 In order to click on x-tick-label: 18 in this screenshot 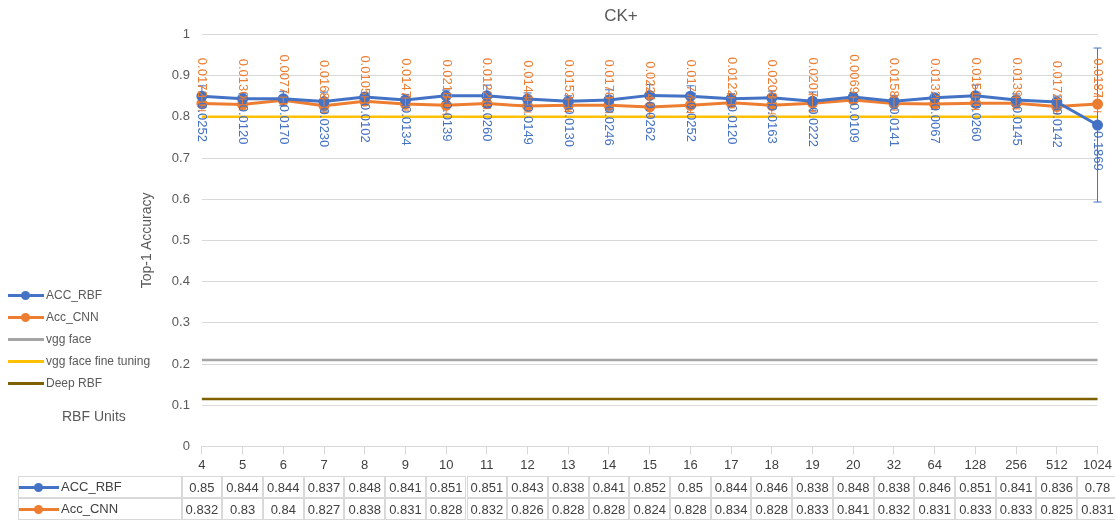, I will do `click(772, 464)`.